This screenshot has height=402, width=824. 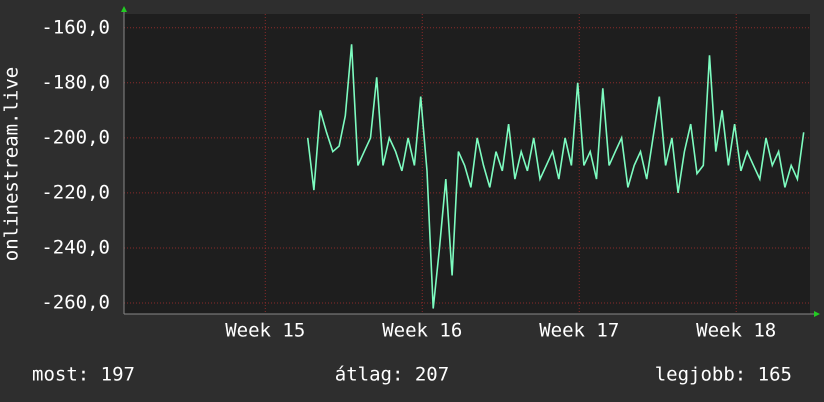 What do you see at coordinates (75, 302) in the screenshot?
I see `y-tick-label: -260,0` at bounding box center [75, 302].